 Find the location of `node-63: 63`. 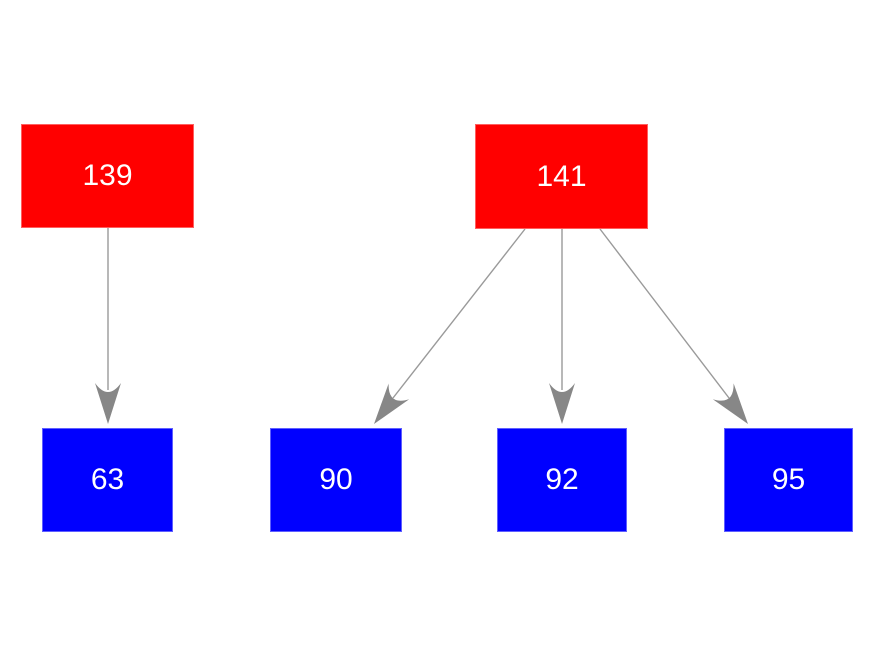

node-63: 63 is located at coordinates (107, 480).